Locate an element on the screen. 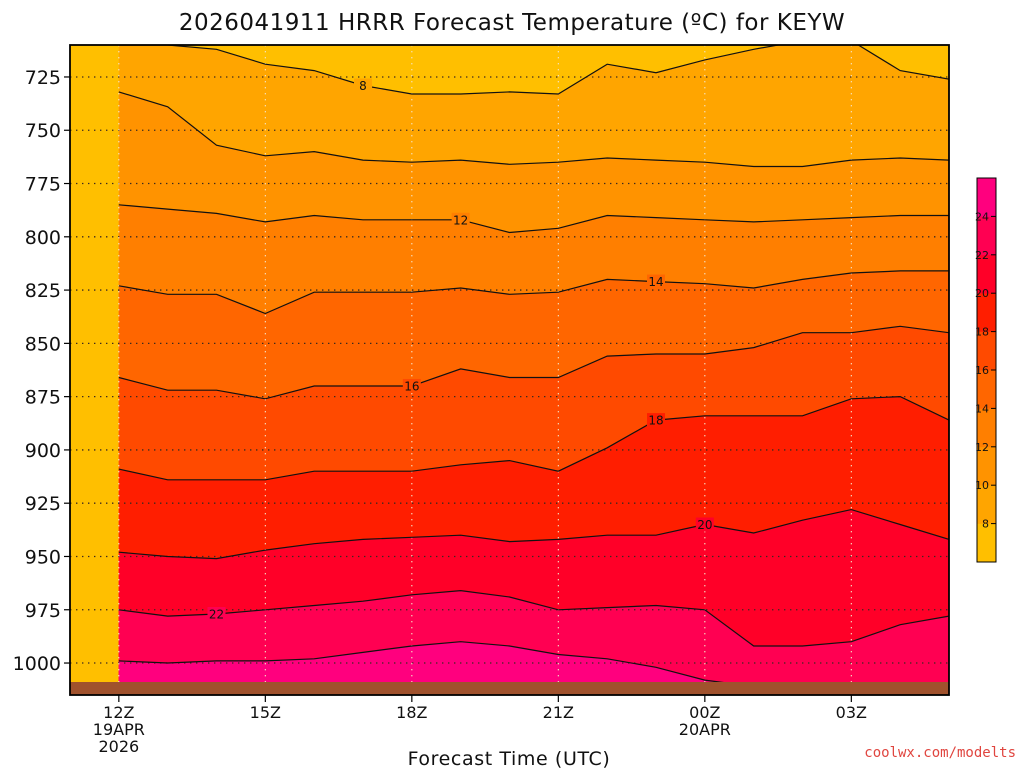 The width and height of the screenshot is (1024, 768). y-tick-label: 875 is located at coordinates (43, 398).